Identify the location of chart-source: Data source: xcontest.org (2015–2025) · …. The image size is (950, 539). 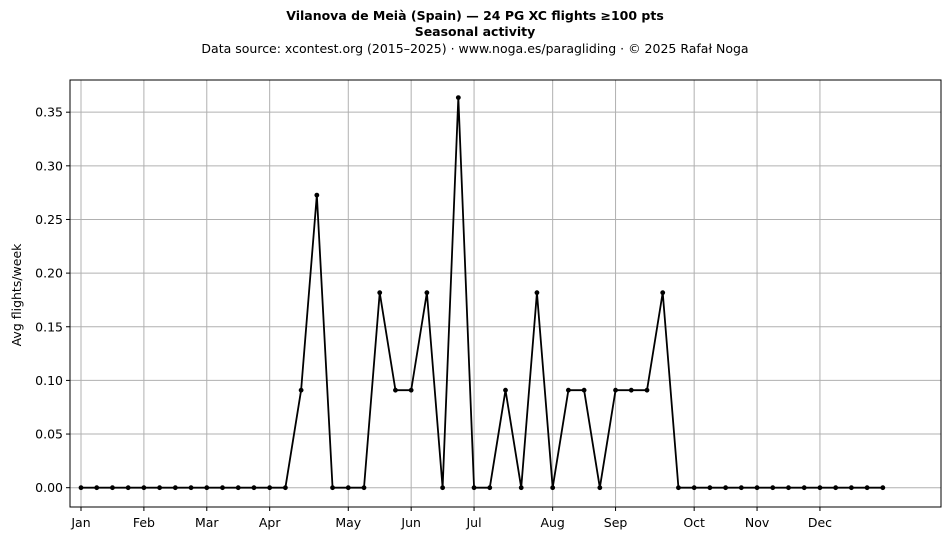
(475, 48).